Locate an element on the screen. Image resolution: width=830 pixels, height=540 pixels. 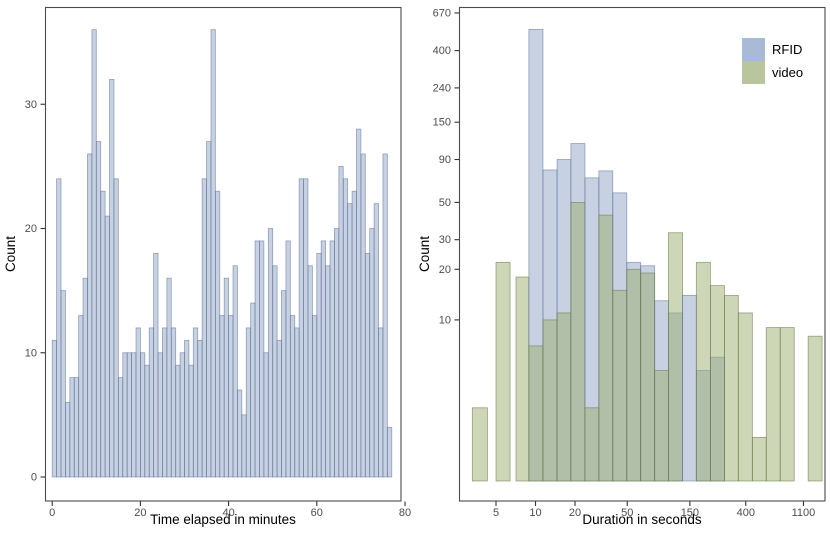
right-x-tick-label: 50 is located at coordinates (627, 513).